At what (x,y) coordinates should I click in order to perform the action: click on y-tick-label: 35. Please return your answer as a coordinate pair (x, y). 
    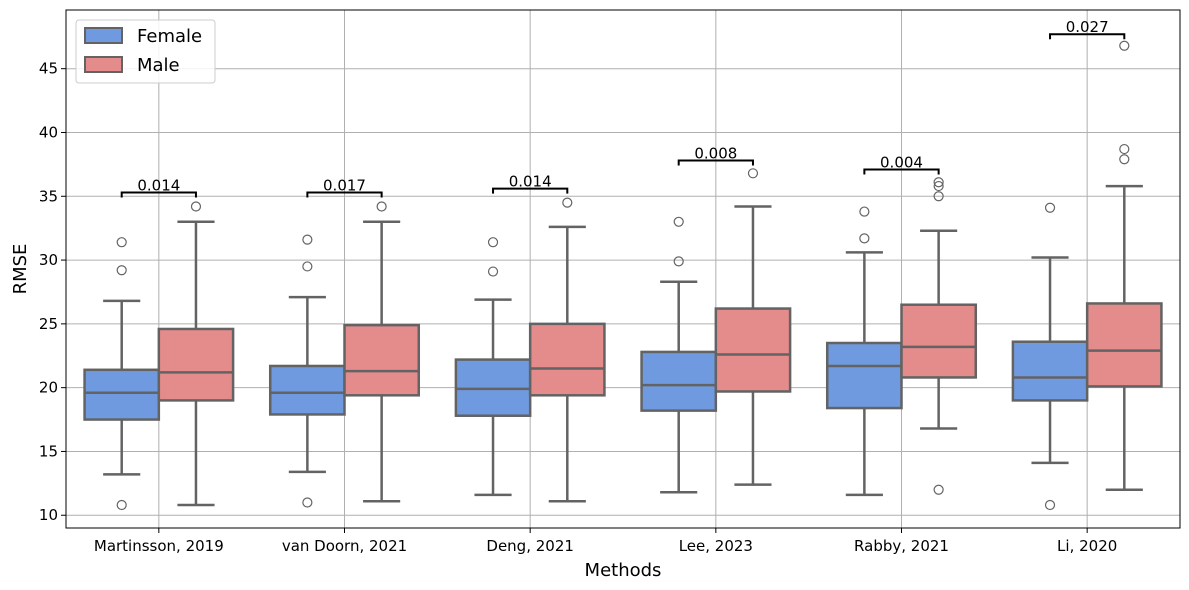
    Looking at the image, I should click on (48, 196).